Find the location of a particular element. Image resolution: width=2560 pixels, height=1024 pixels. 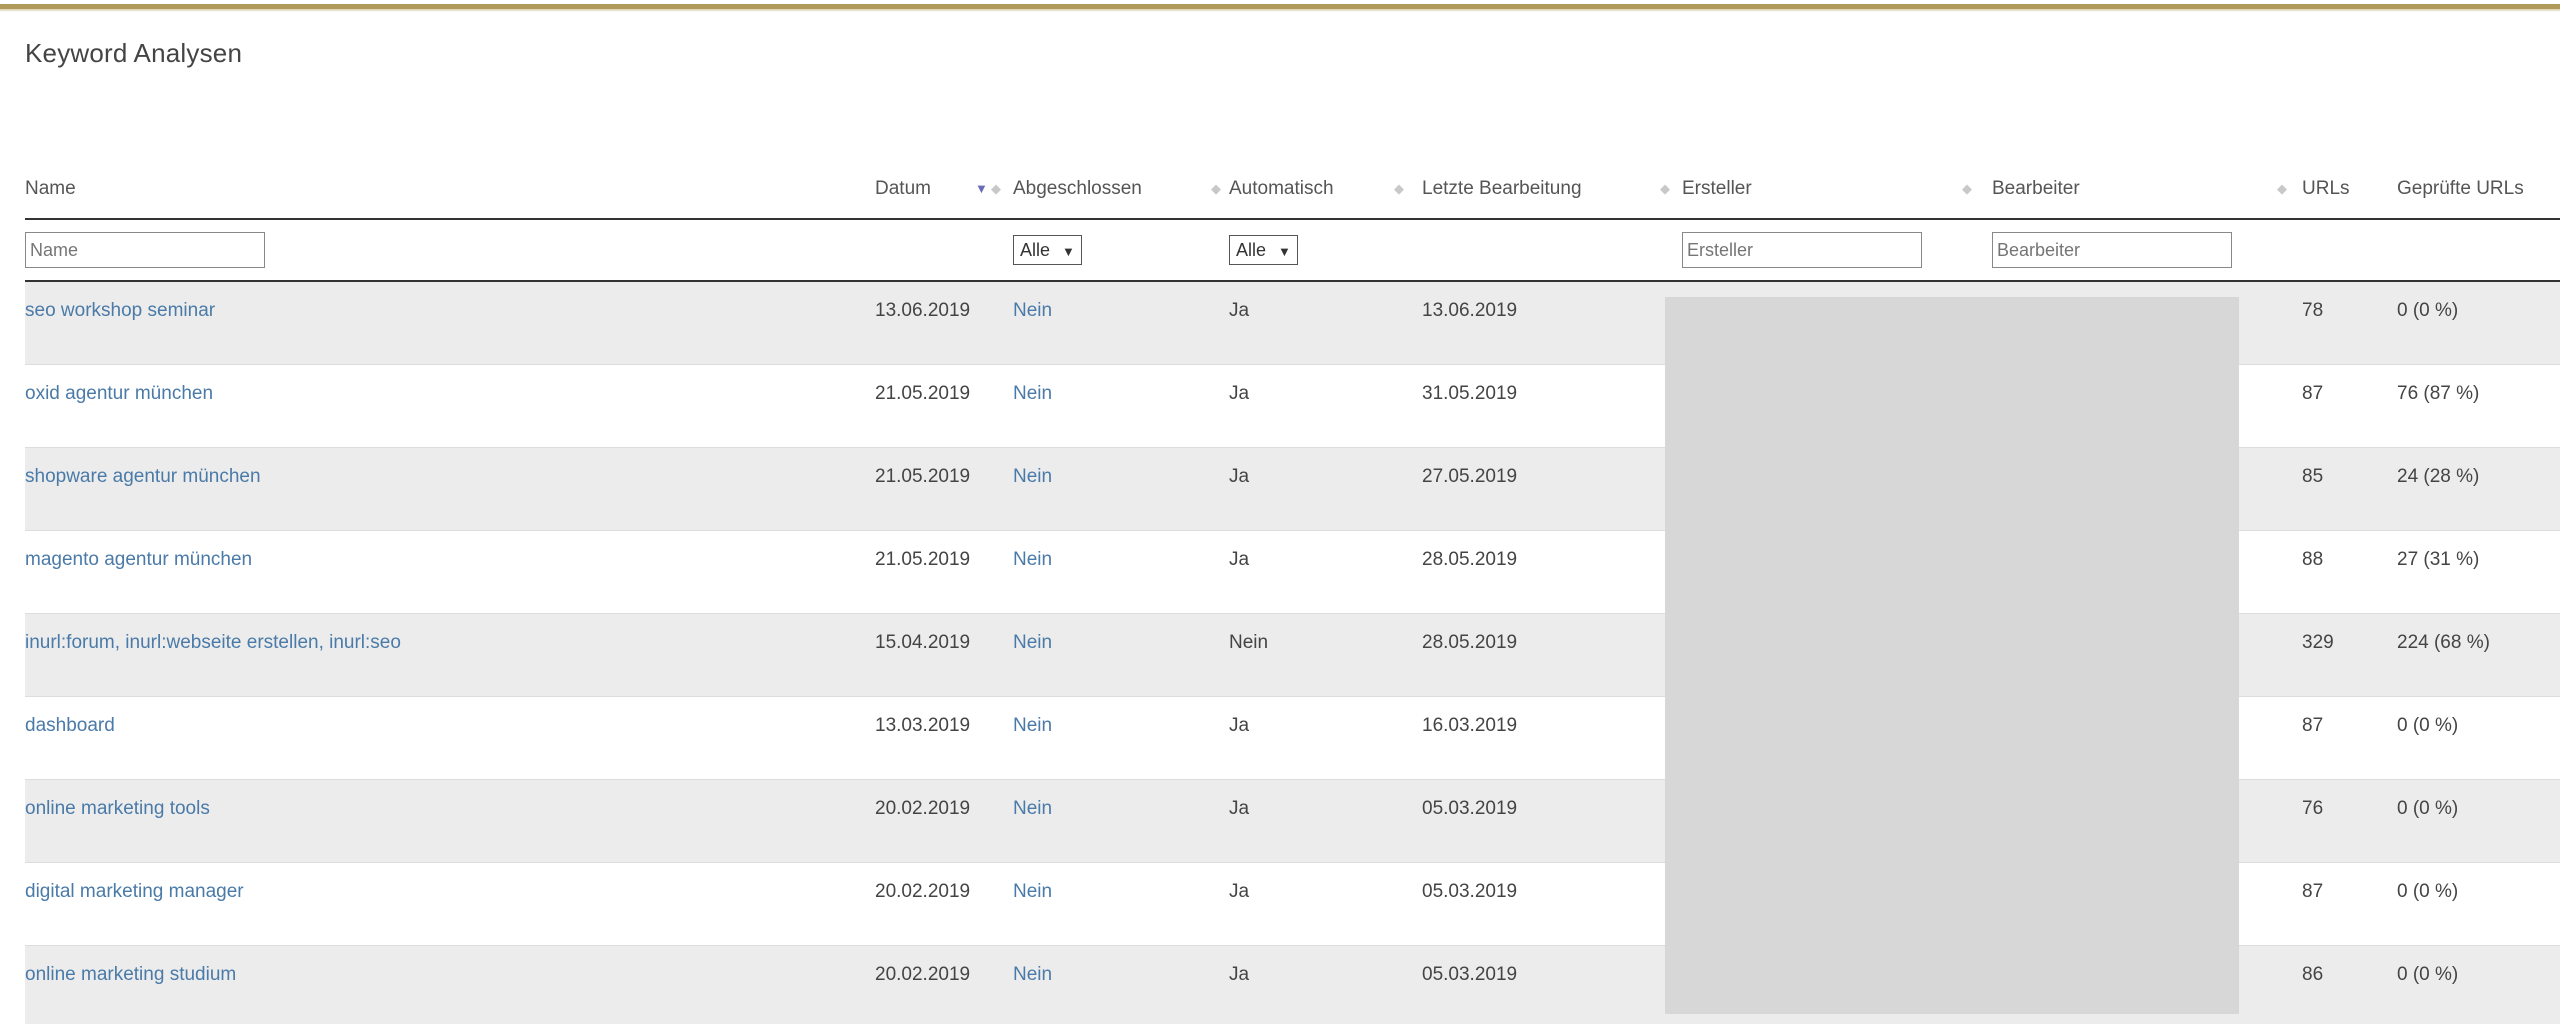

urls-cell: 329 is located at coordinates (2318, 642).